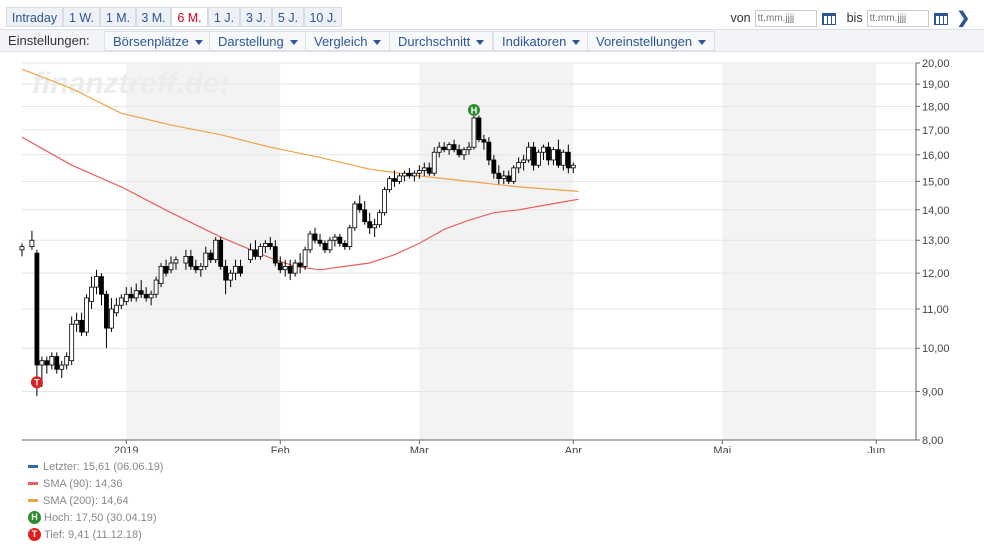 The width and height of the screenshot is (984, 547). I want to click on legend-text: Tief: 9,41 (11.12.18), so click(93, 534).